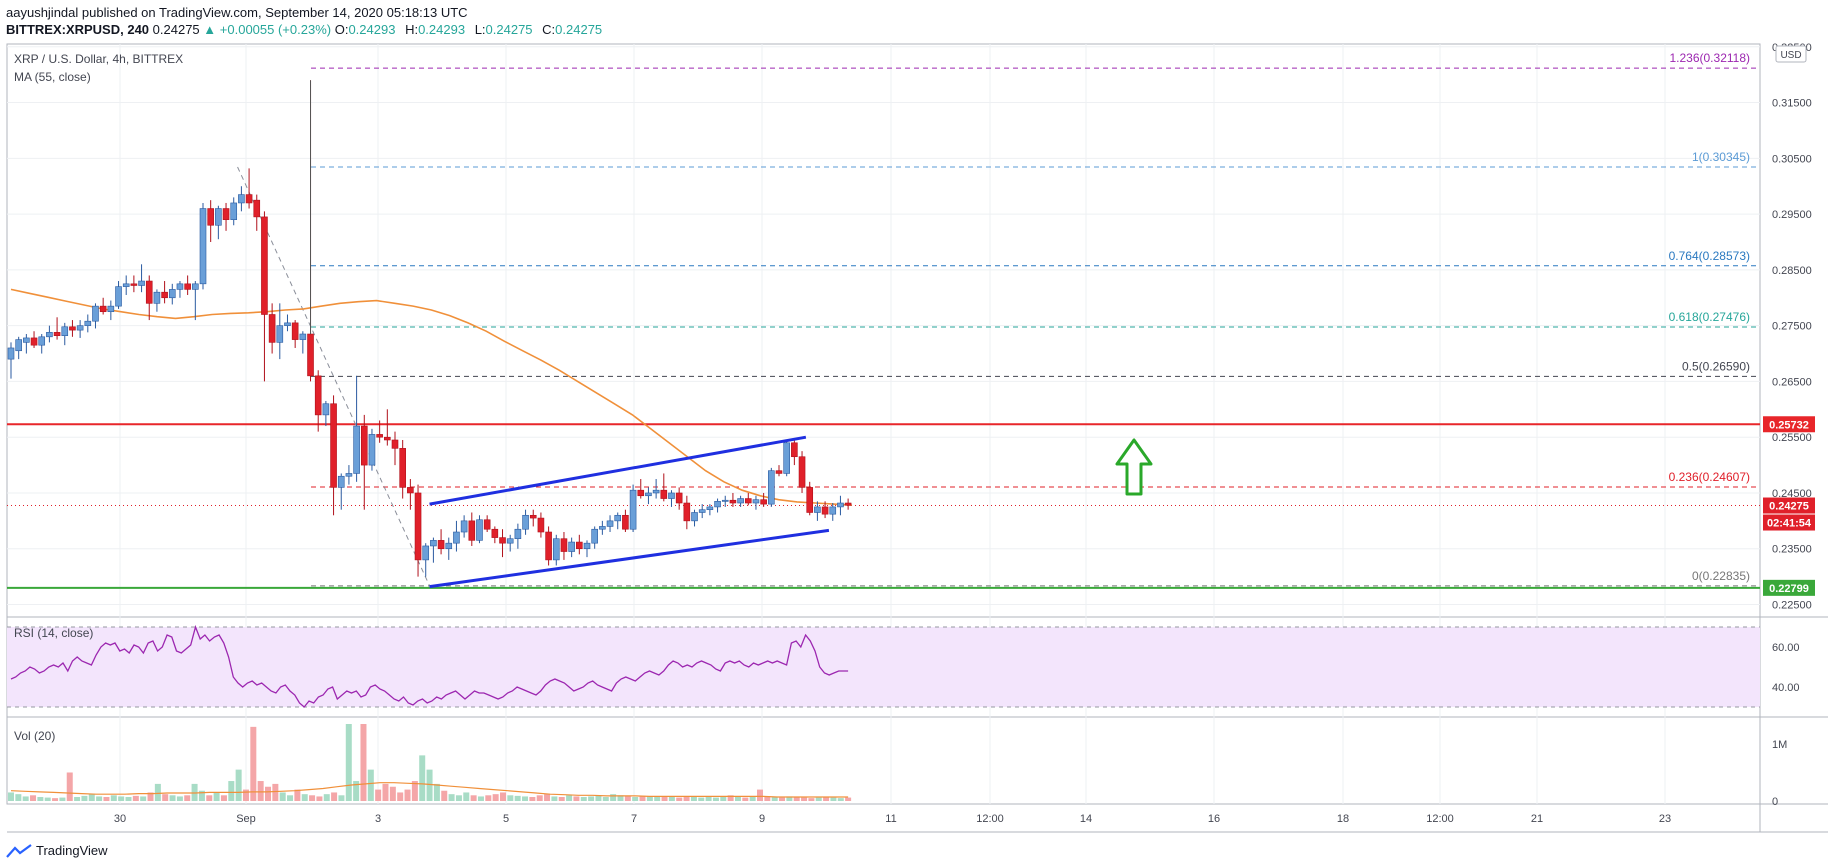 The height and width of the screenshot is (868, 1828). I want to click on resistance-badge, so click(1789, 424).